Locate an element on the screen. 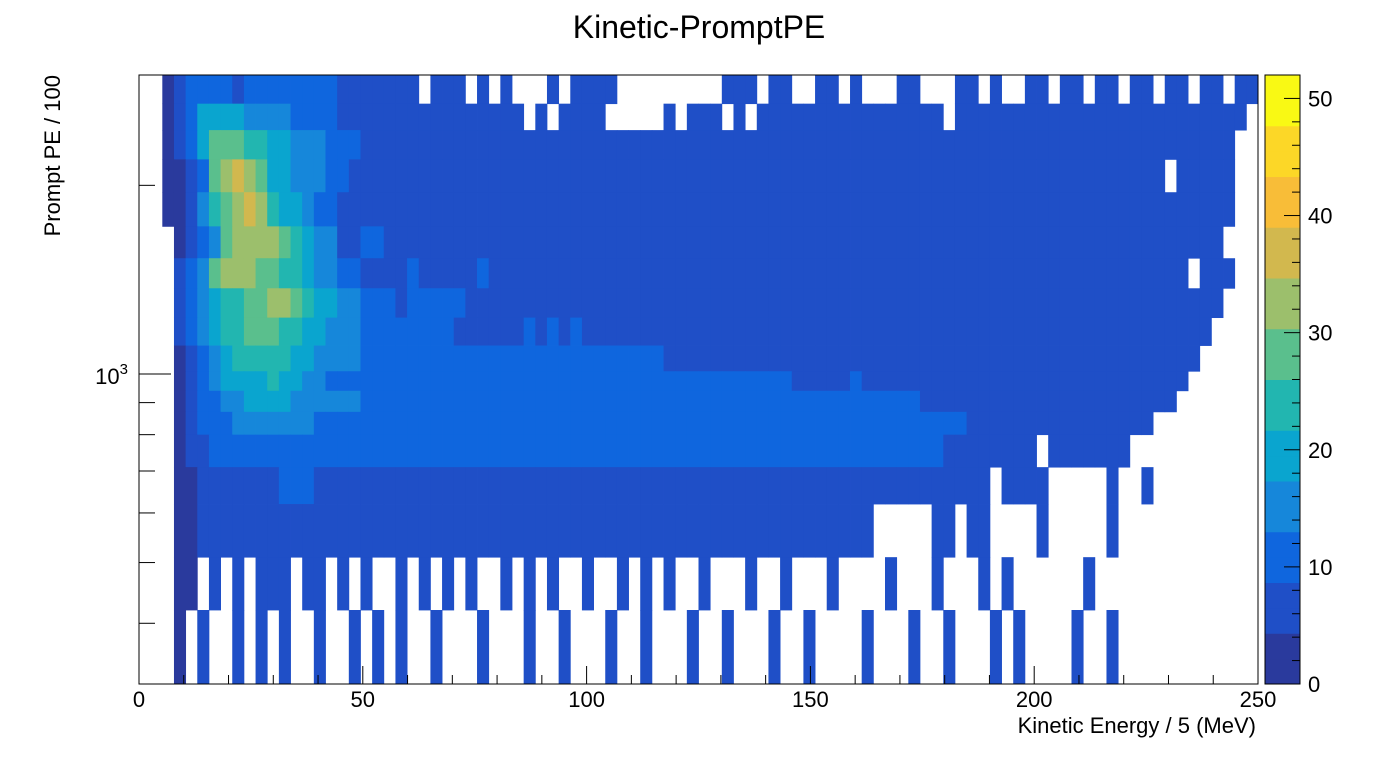 The height and width of the screenshot is (759, 1398). x-tick-label: 150 is located at coordinates (810, 699).